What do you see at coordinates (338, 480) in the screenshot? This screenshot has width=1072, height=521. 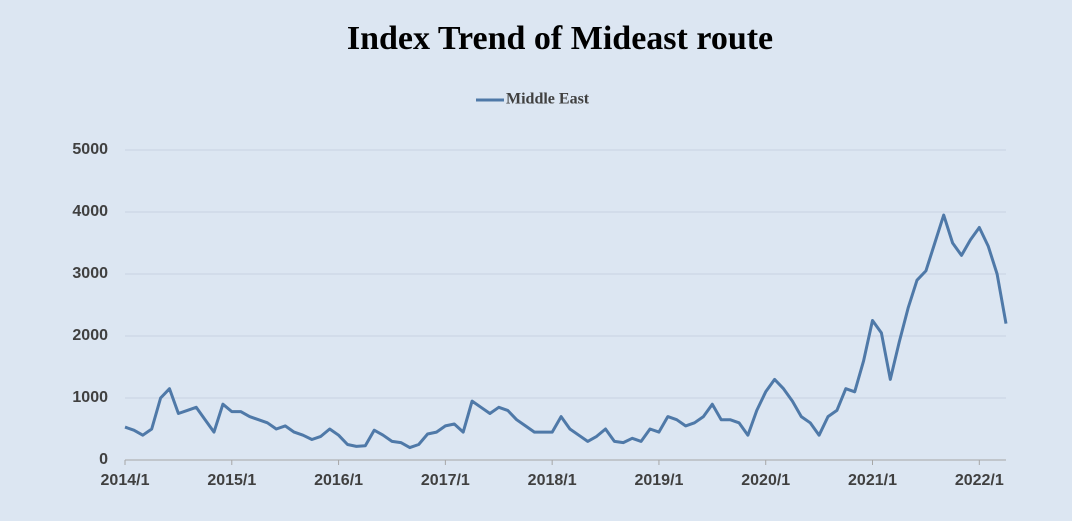 I see `x-tick-label: 2016/1` at bounding box center [338, 480].